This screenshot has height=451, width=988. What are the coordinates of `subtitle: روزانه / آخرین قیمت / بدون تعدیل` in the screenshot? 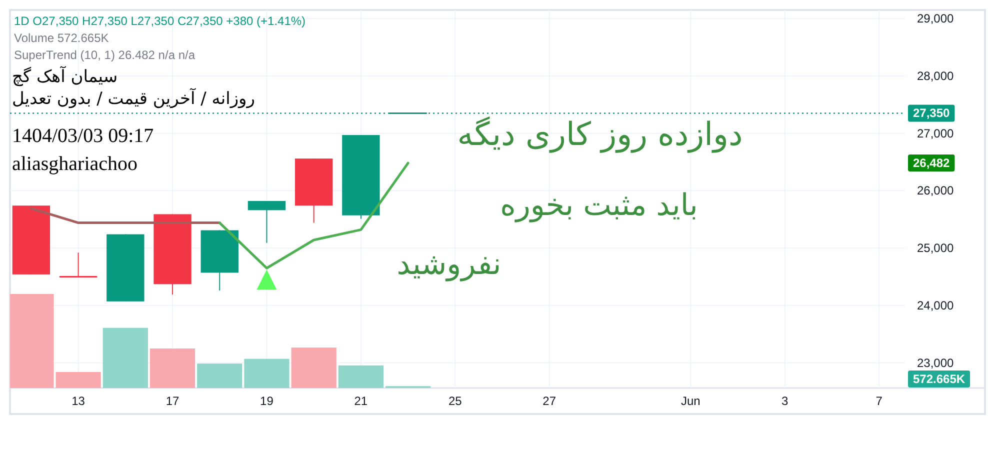 It's located at (133, 99).